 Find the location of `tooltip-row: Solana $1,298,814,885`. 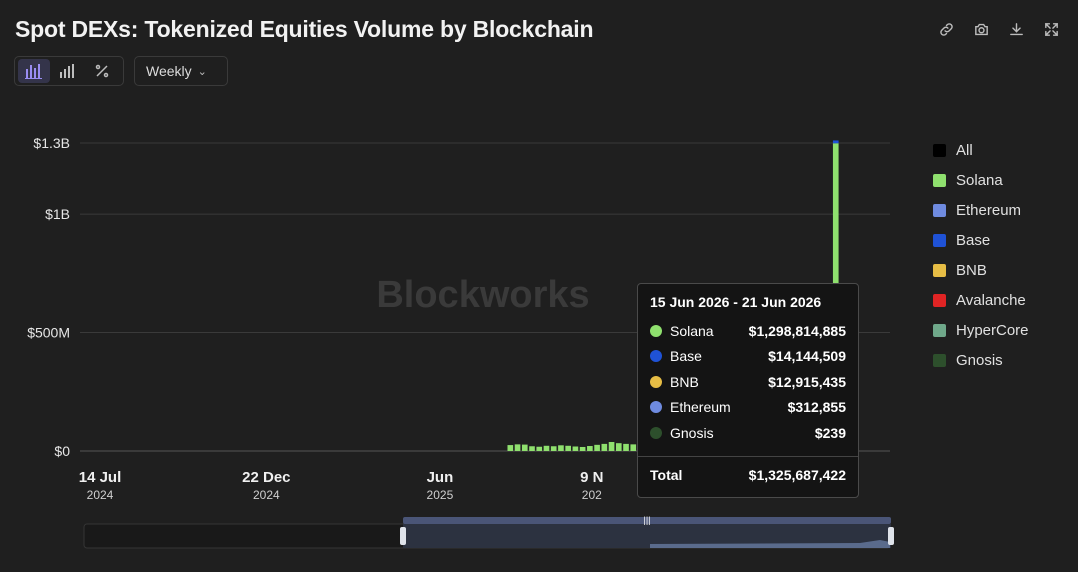

tooltip-row: Solana $1,298,814,885 is located at coordinates (748, 331).